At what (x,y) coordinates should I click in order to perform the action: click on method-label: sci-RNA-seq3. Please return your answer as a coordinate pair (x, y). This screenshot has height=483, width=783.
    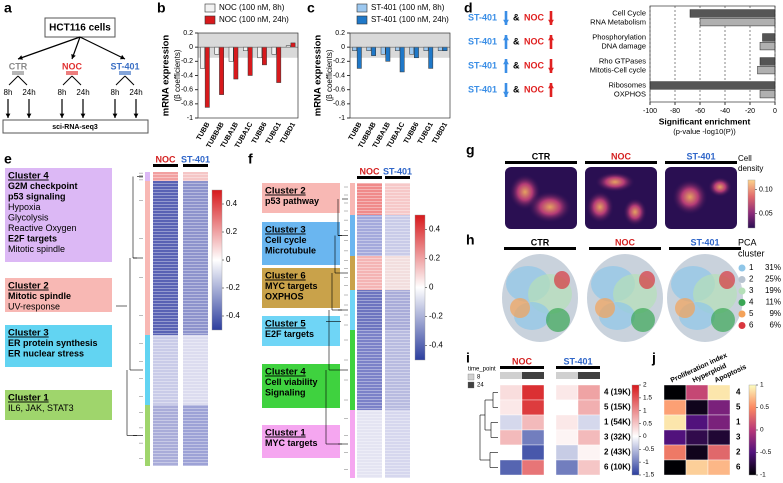
    Looking at the image, I should click on (75, 127).